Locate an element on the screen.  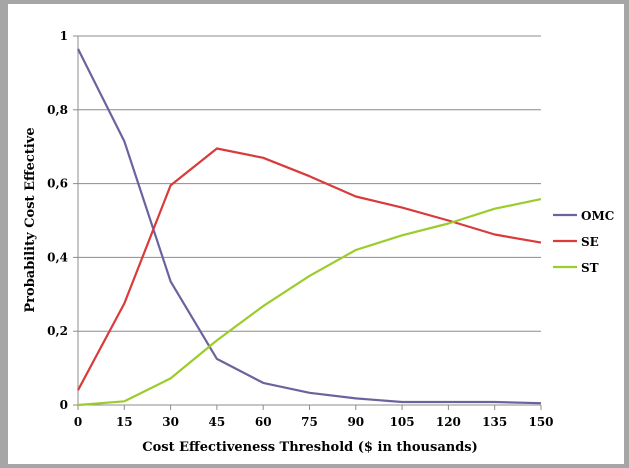
x-tick-label: 30 is located at coordinates (170, 422).